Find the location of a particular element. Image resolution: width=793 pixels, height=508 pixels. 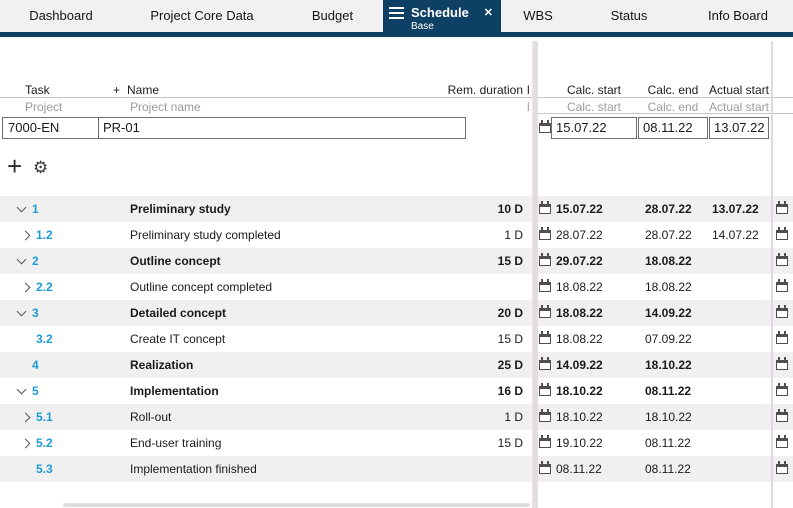

task-name: Implementation is located at coordinates (174, 391).